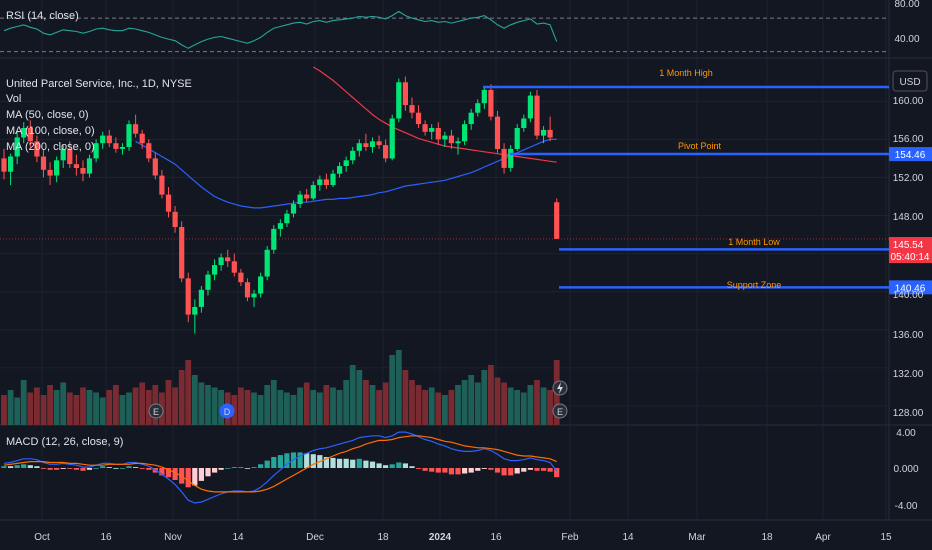 This screenshot has height=550, width=932. Describe the element at coordinates (908, 295) in the screenshot. I see `price-tick-label: 140.00` at that location.